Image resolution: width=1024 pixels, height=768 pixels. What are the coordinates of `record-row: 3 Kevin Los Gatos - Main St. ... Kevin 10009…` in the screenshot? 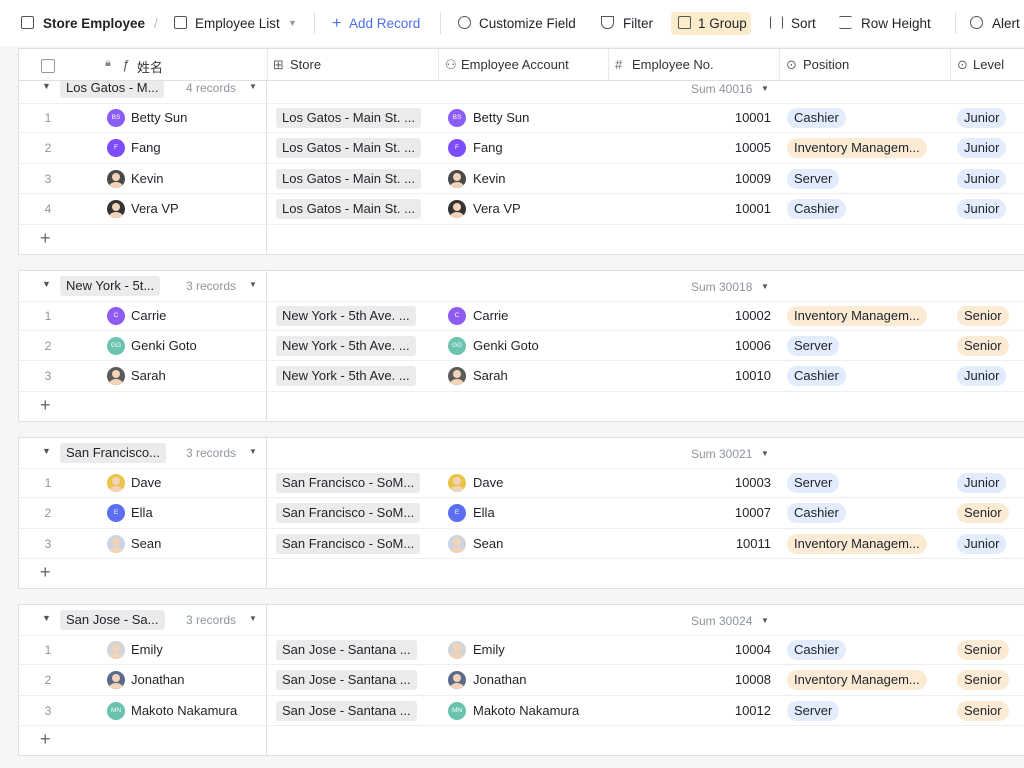 It's located at (521, 179).